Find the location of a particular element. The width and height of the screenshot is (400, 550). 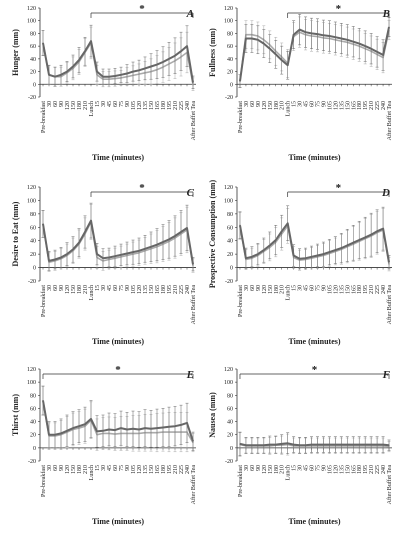

y-tick-label: 40 is located at coordinates (33, 423).